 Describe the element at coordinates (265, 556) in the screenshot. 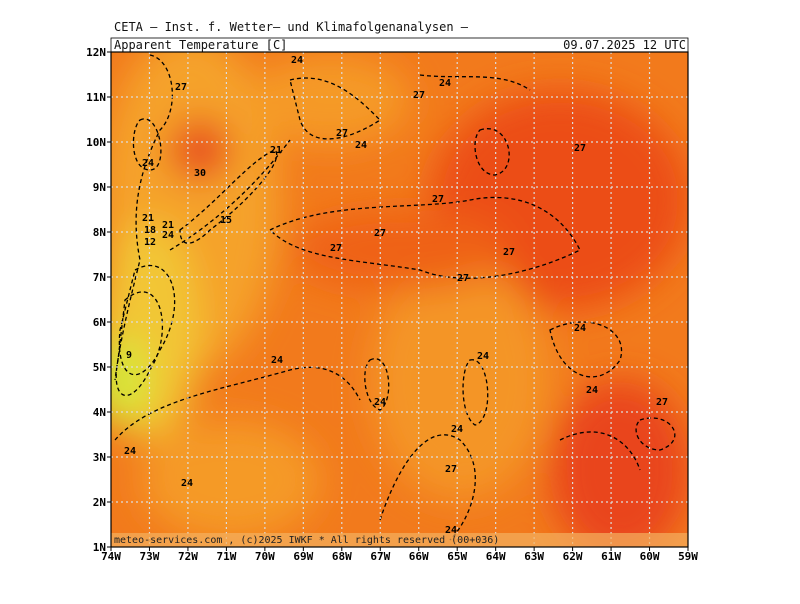

I see `lon-label: 70W` at that location.